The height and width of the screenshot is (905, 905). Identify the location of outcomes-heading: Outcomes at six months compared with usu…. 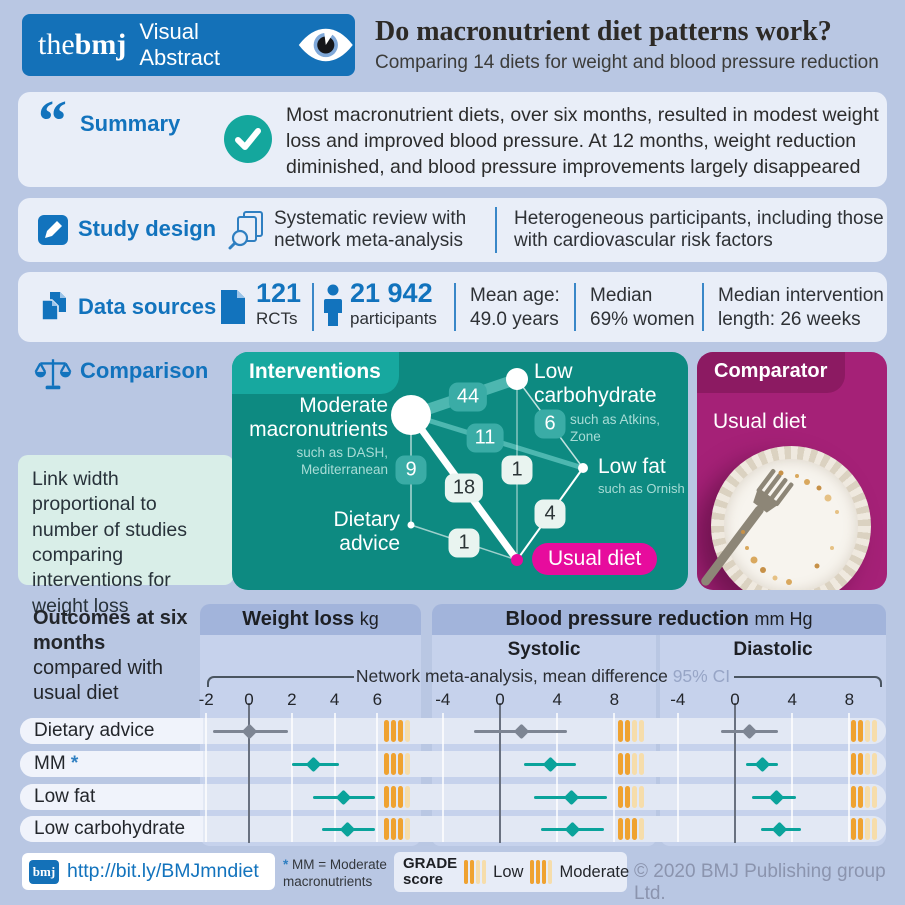
(114, 656).